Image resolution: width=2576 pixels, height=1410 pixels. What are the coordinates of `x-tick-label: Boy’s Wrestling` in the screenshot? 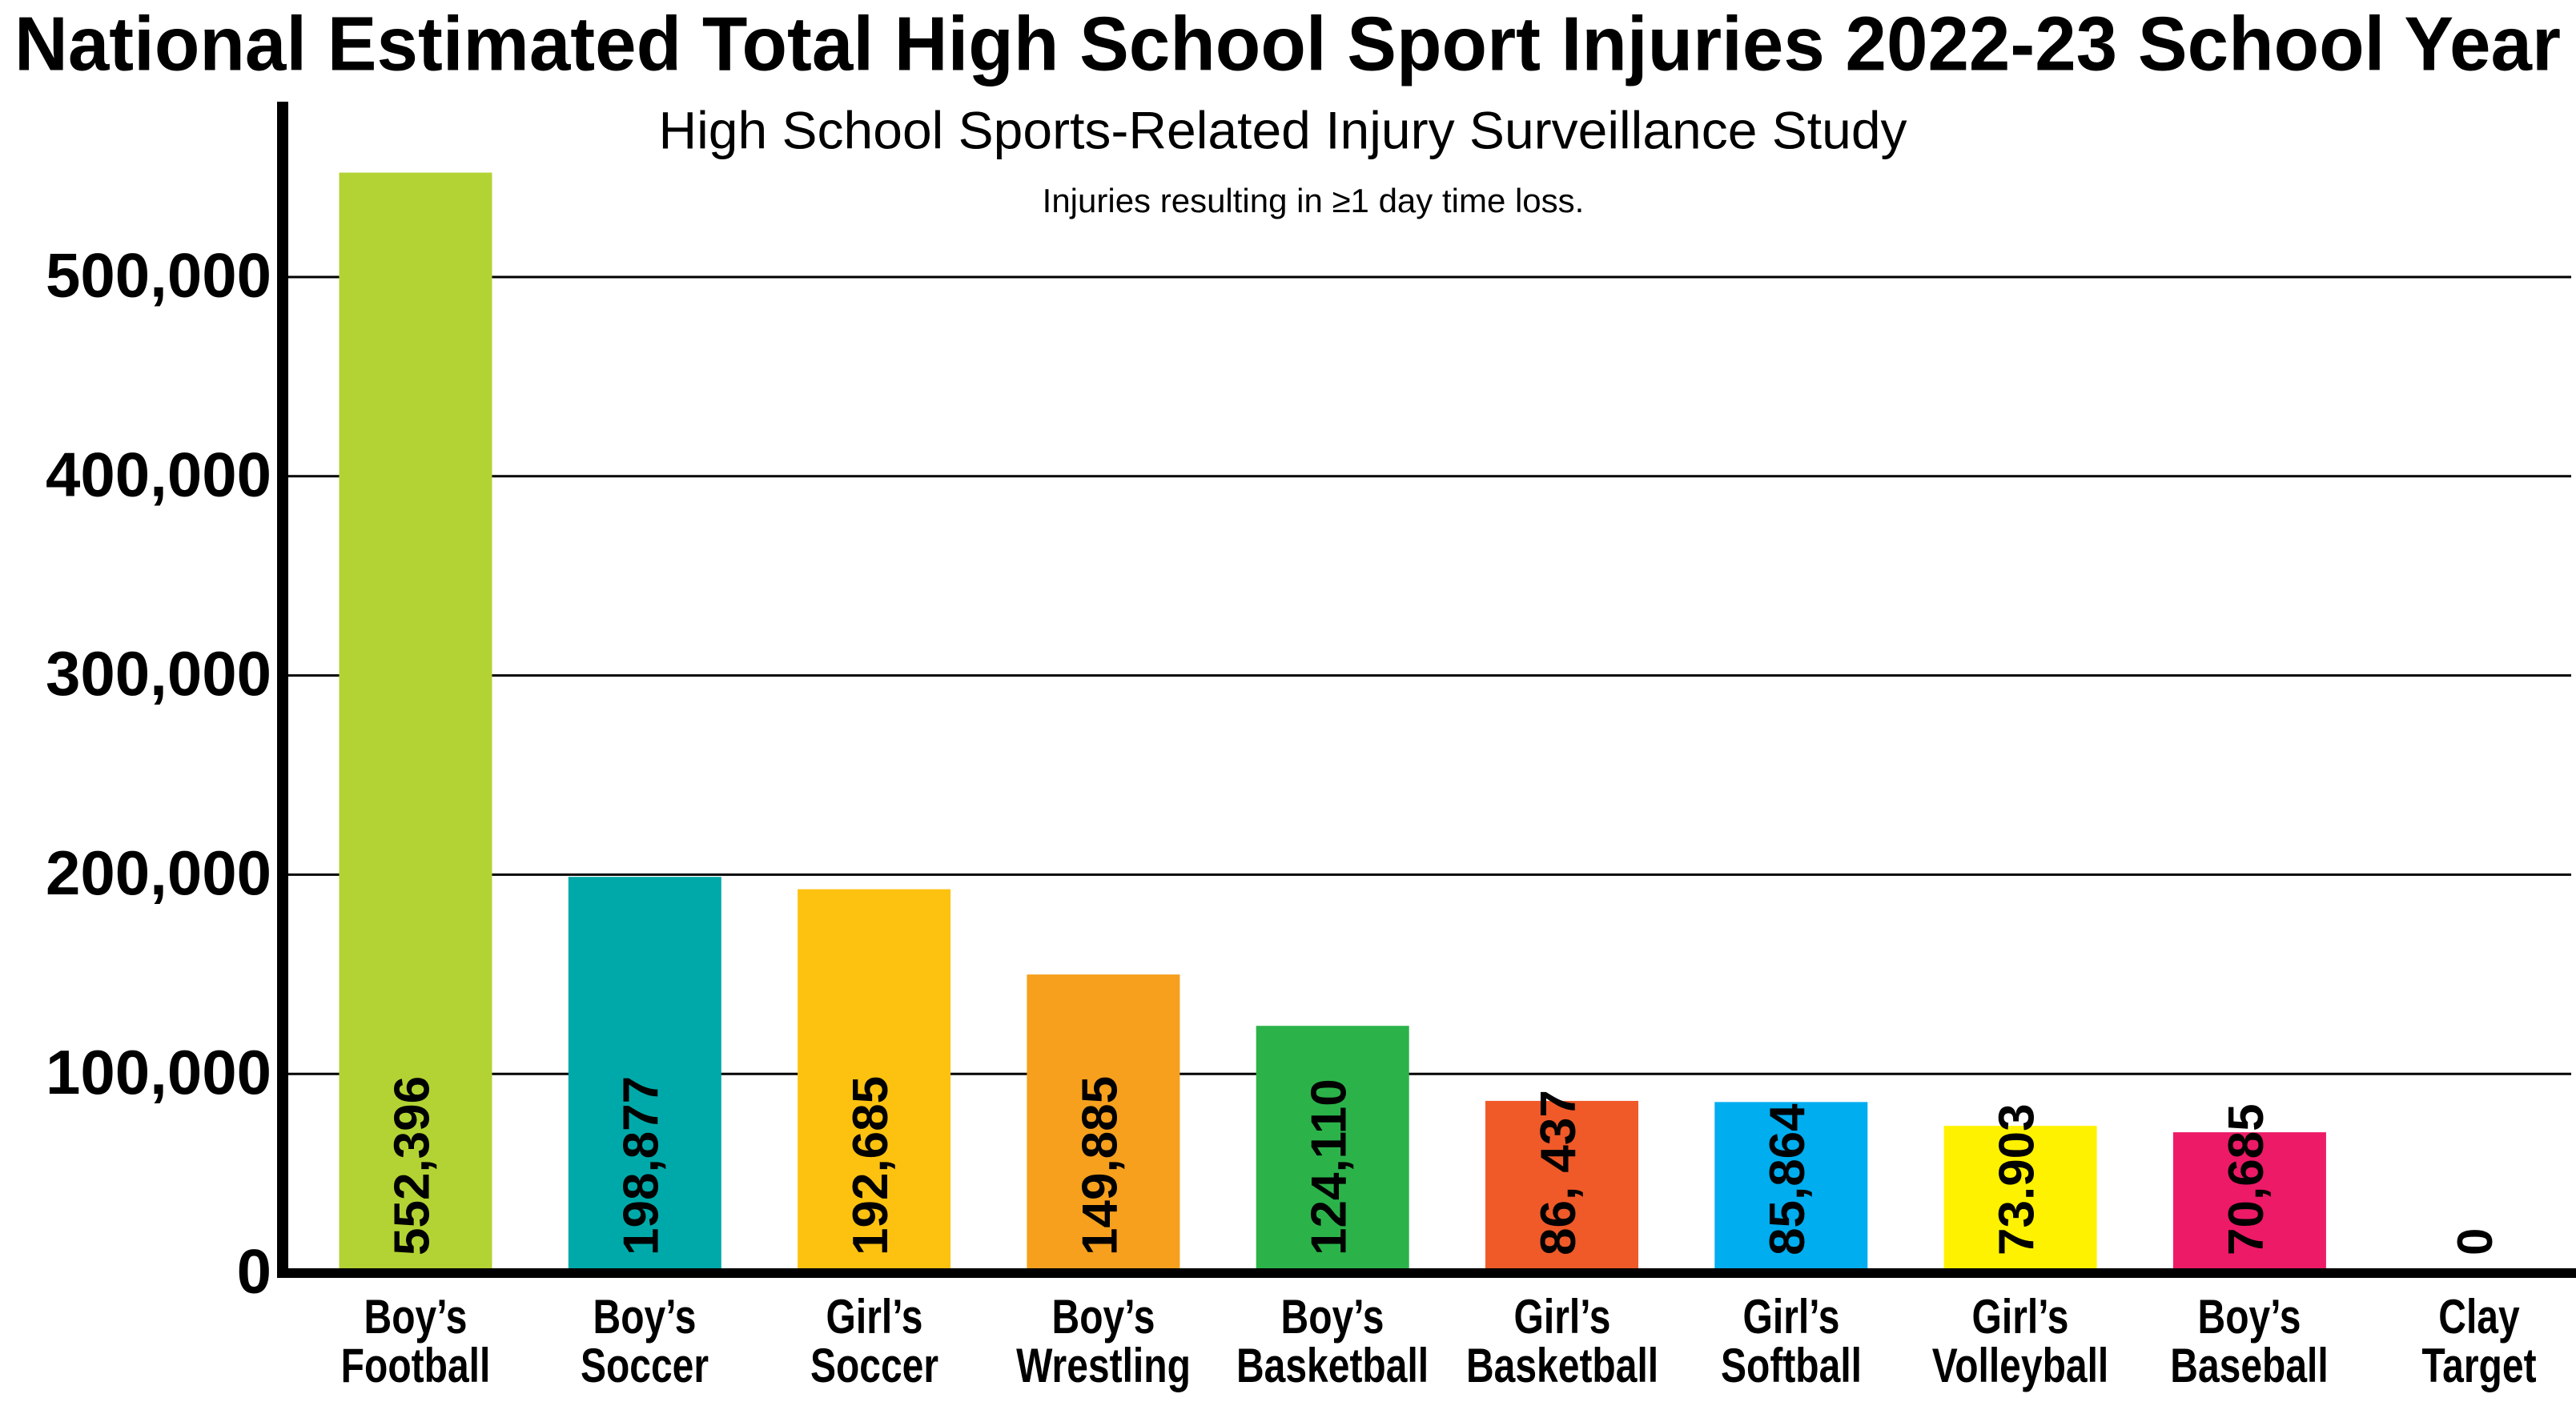 It's located at (1103, 1341).